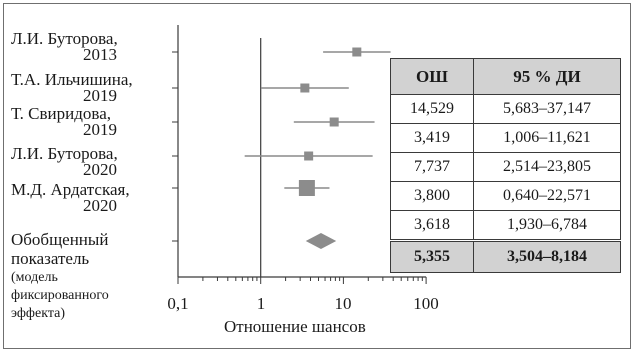 The height and width of the screenshot is (354, 636). What do you see at coordinates (177, 304) in the screenshot?
I see `x-tick-label: 0,1` at bounding box center [177, 304].